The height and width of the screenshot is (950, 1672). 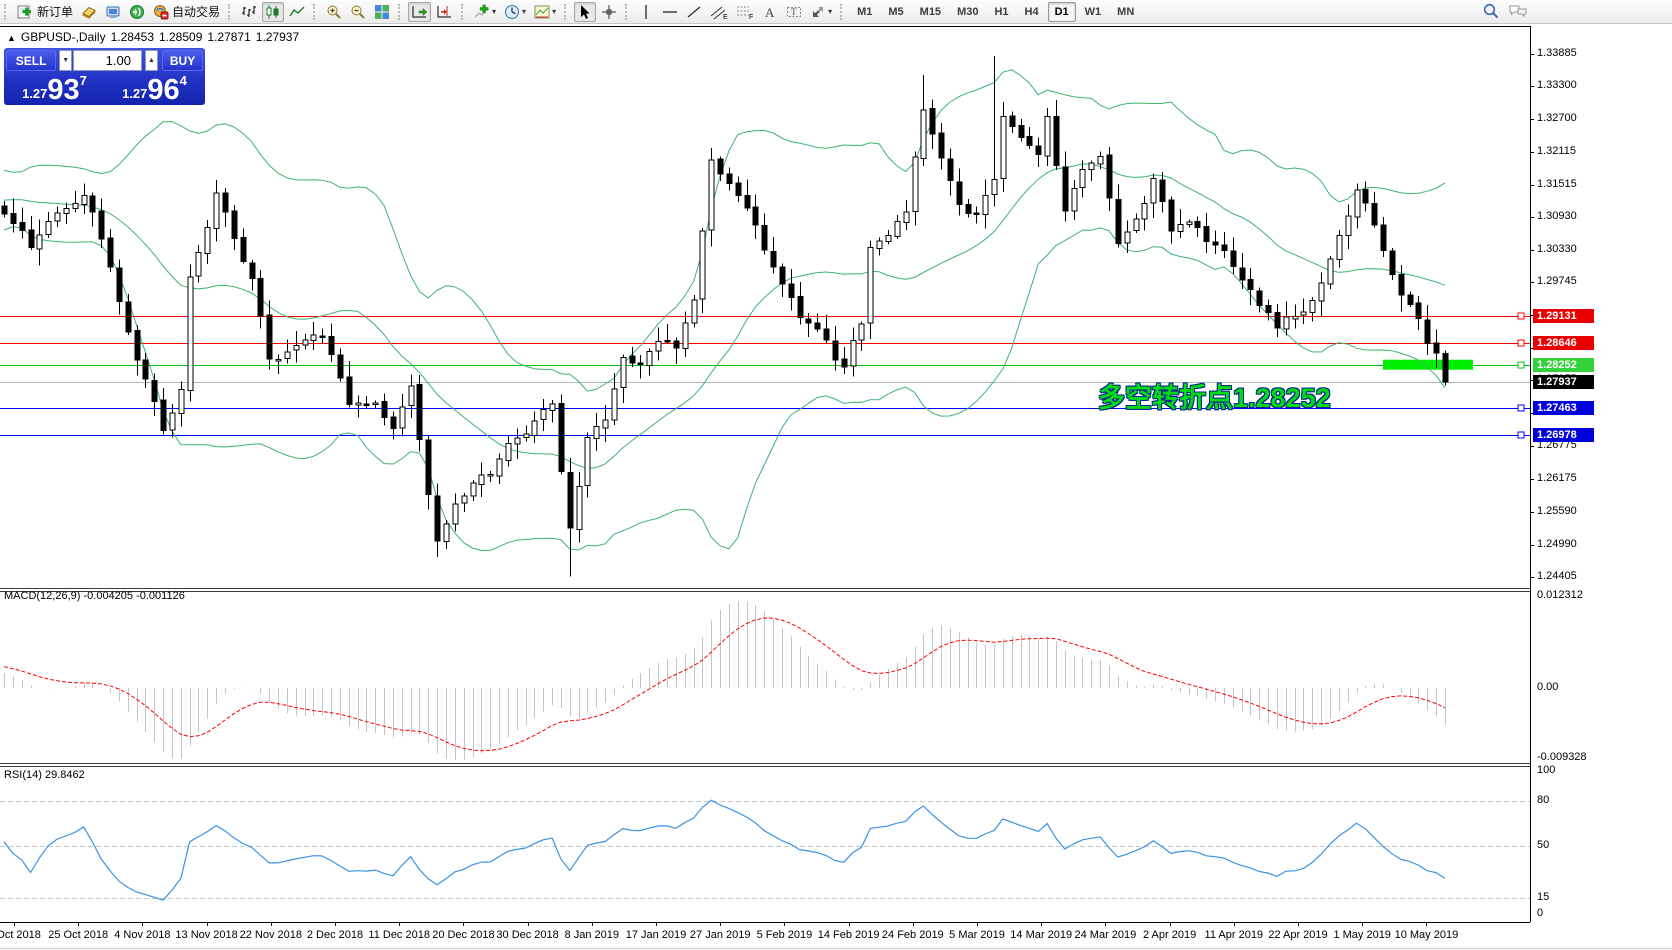 I want to click on search-icon, so click(x=1491, y=11).